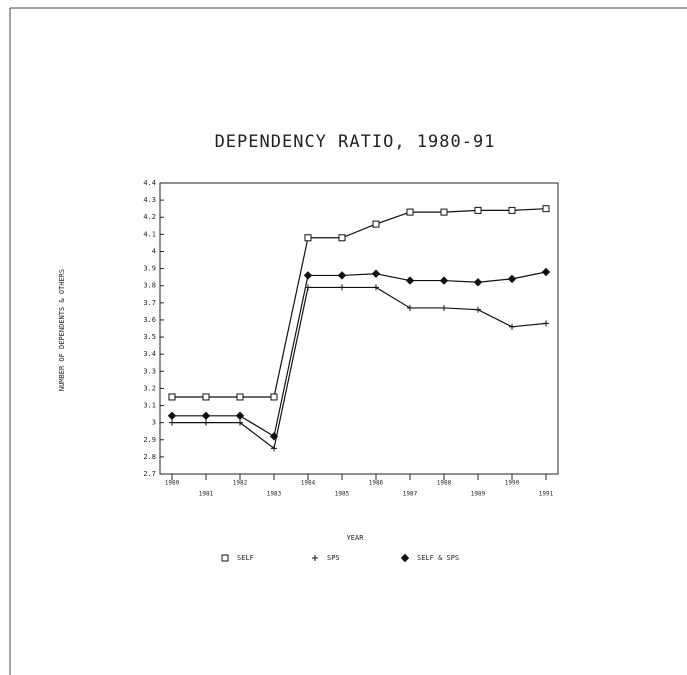 The width and height of the screenshot is (687, 675). I want to click on y-tick-label: 2.7, so click(149, 474).